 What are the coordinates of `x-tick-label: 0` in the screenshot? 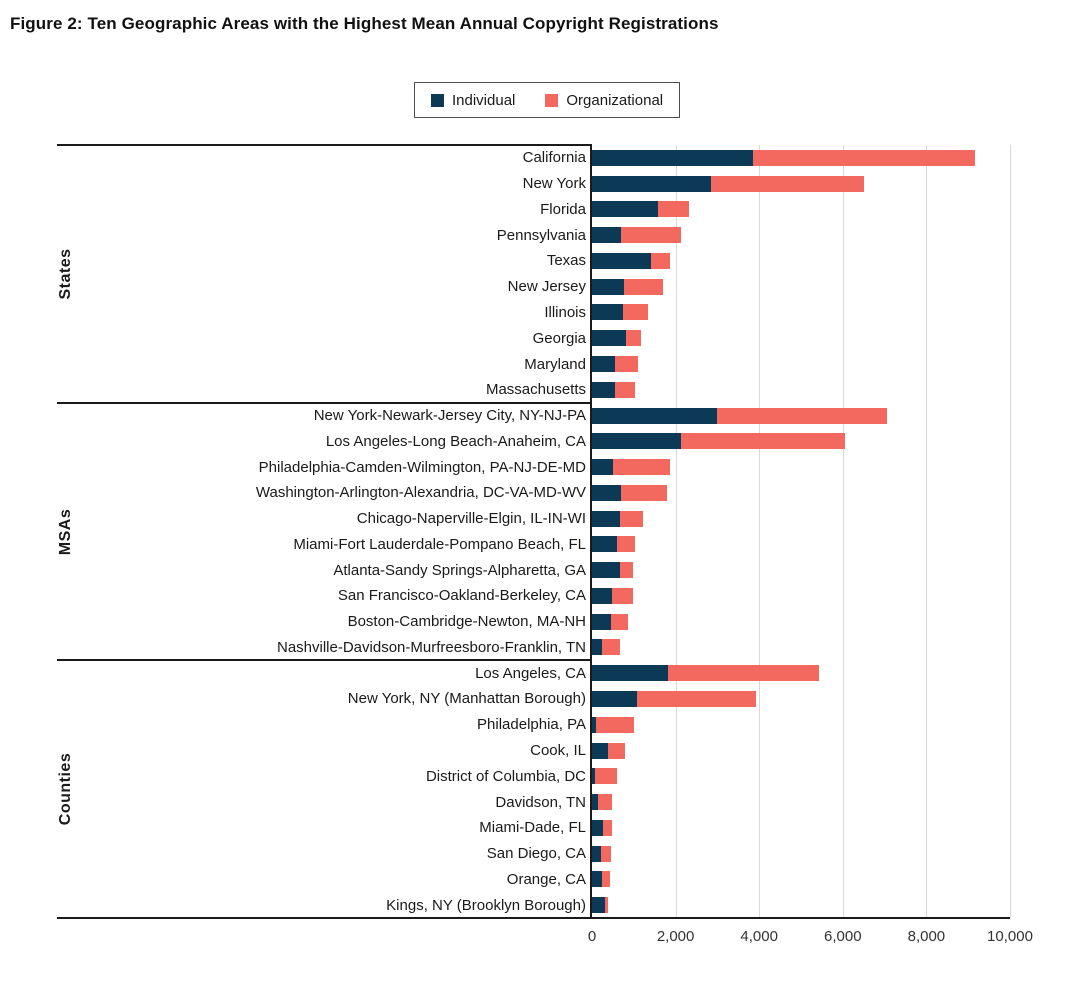 It's located at (592, 936).